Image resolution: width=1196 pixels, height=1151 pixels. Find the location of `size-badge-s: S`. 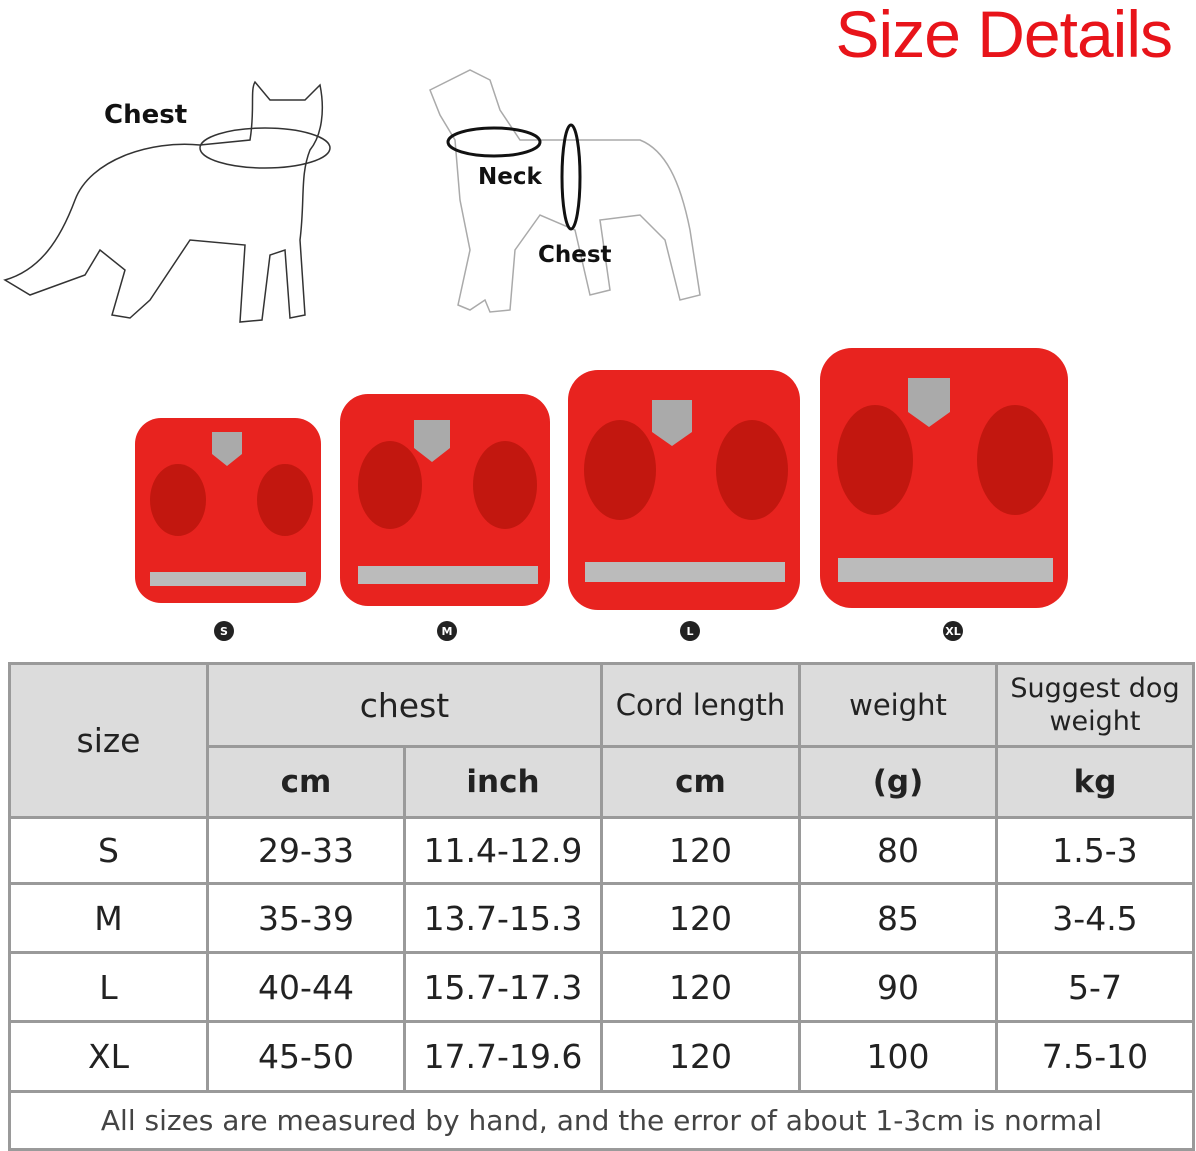

size-badge-s: S is located at coordinates (224, 631).